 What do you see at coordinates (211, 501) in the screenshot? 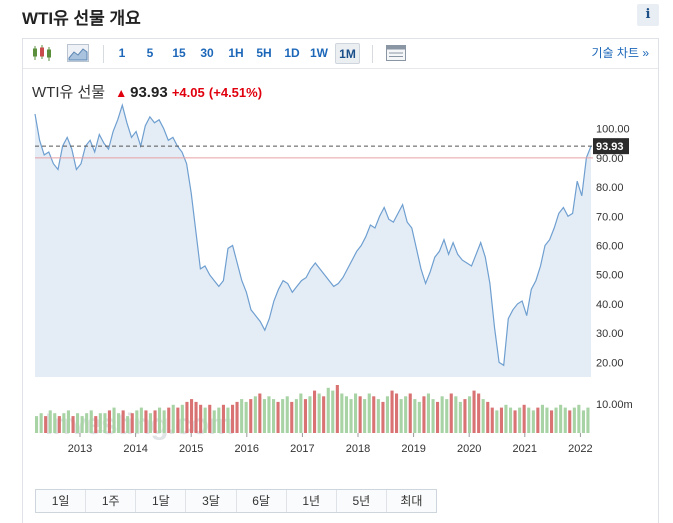
I see `range-3m: 3달` at bounding box center [211, 501].